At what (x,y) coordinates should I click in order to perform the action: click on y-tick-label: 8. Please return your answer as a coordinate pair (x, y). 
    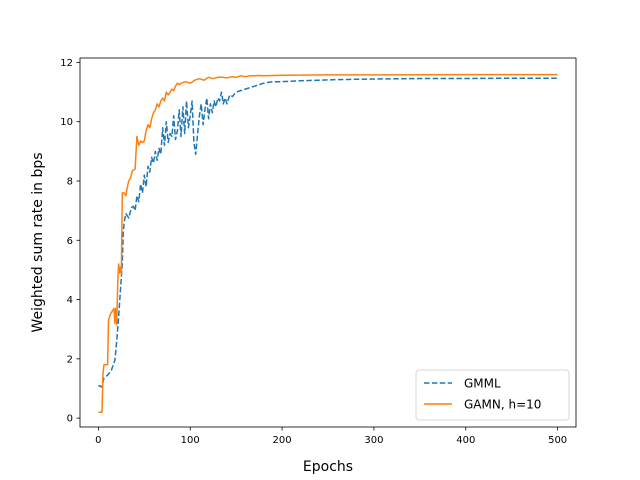
    Looking at the image, I should click on (70, 182).